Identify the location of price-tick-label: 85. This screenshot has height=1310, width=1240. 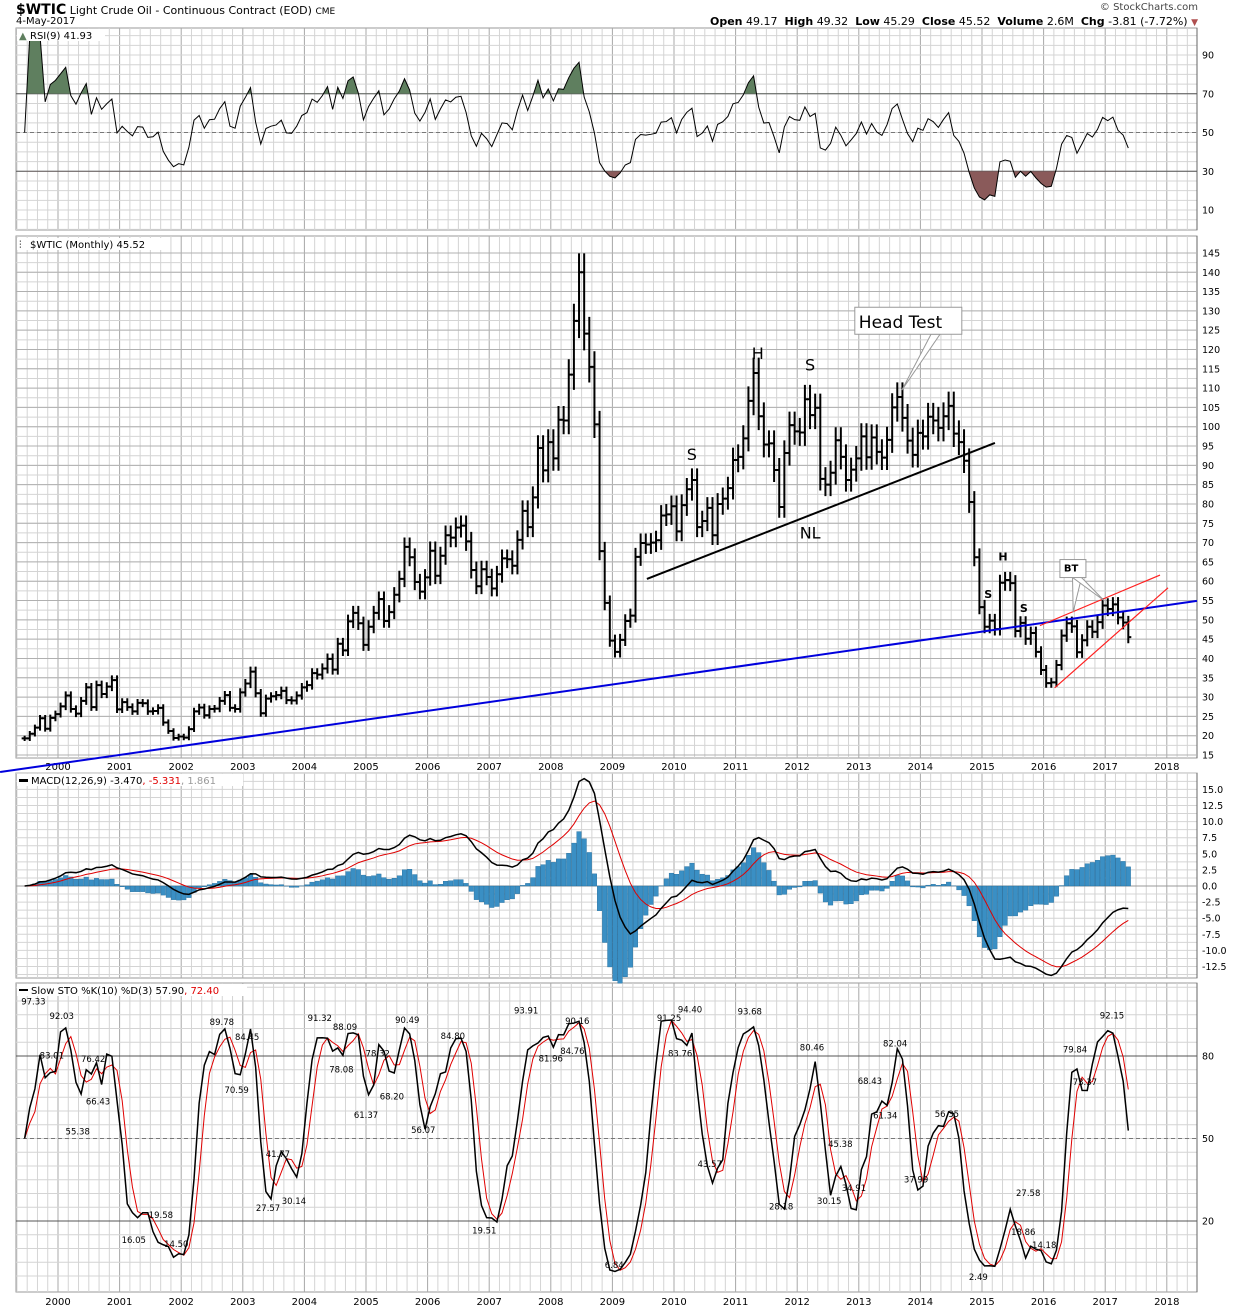
(1208, 485).